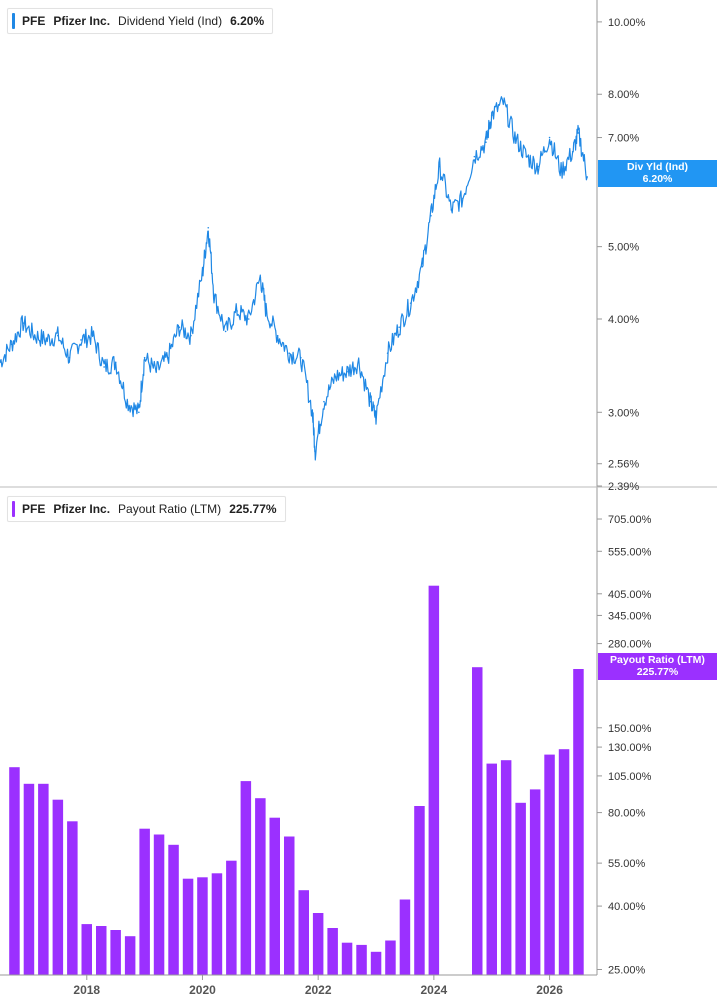  I want to click on yield-flag-label: Div Yld (Ind), so click(657, 167).